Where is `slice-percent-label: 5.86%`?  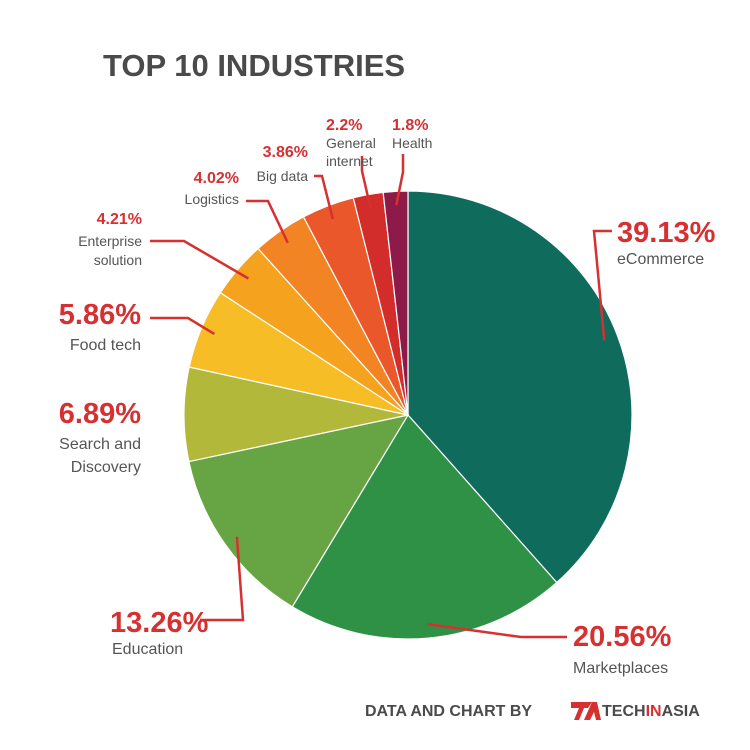
slice-percent-label: 5.86% is located at coordinates (100, 315).